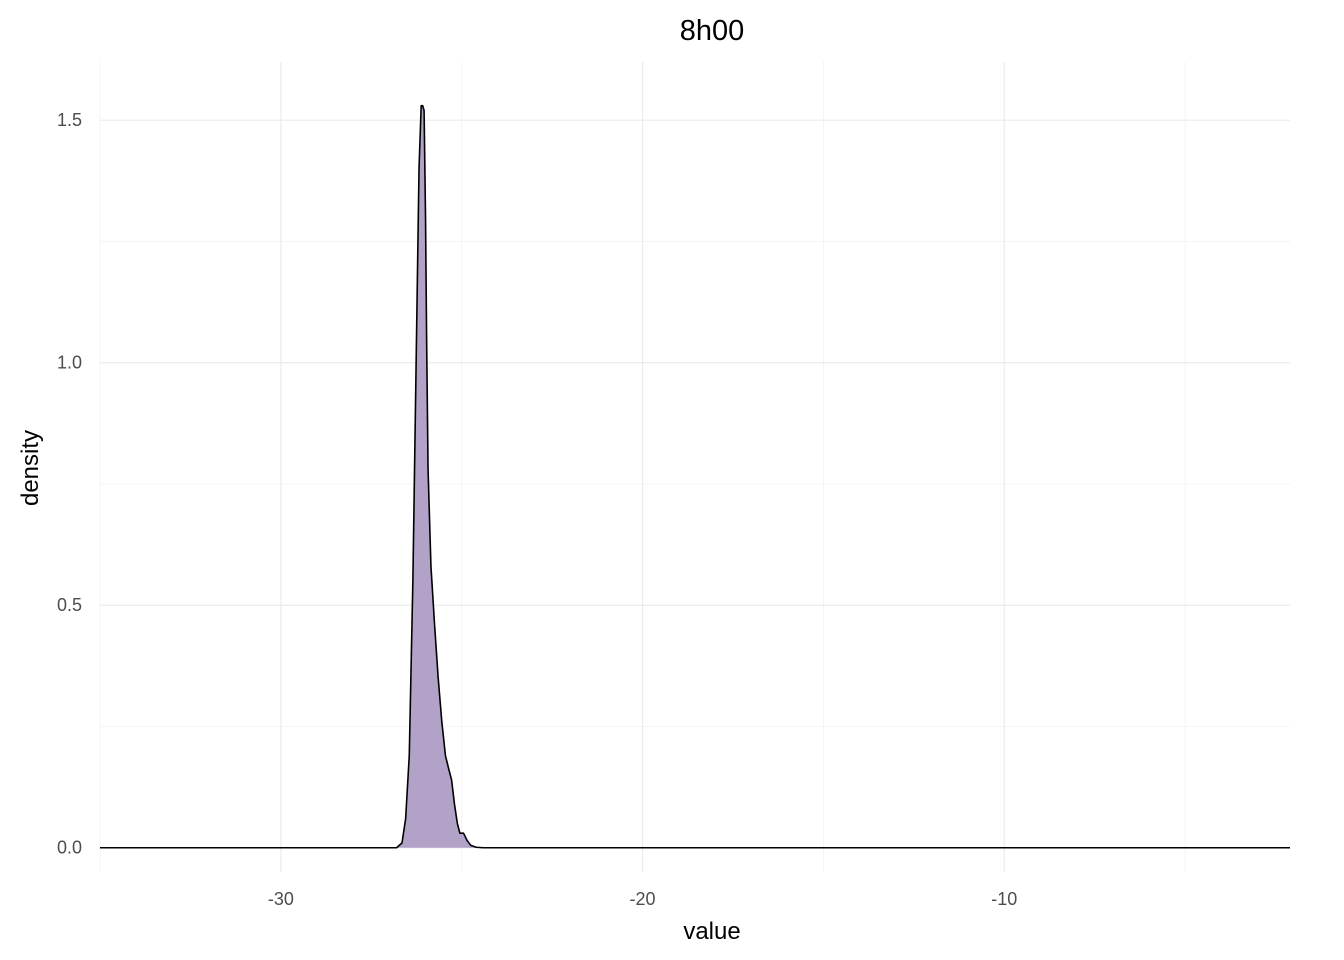  I want to click on y-axis-title: density, so click(30, 468).